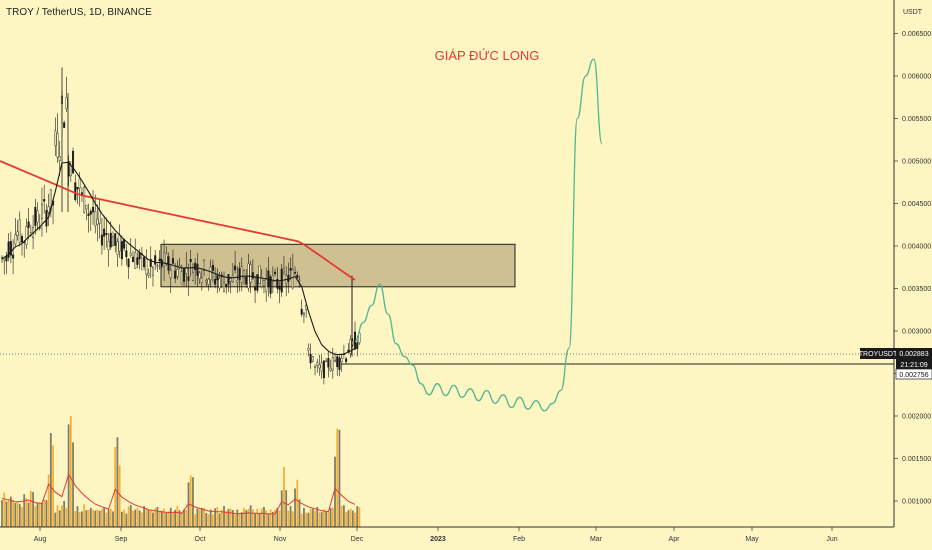 The image size is (932, 550). I want to click on time-tick-label: Apr, so click(675, 539).